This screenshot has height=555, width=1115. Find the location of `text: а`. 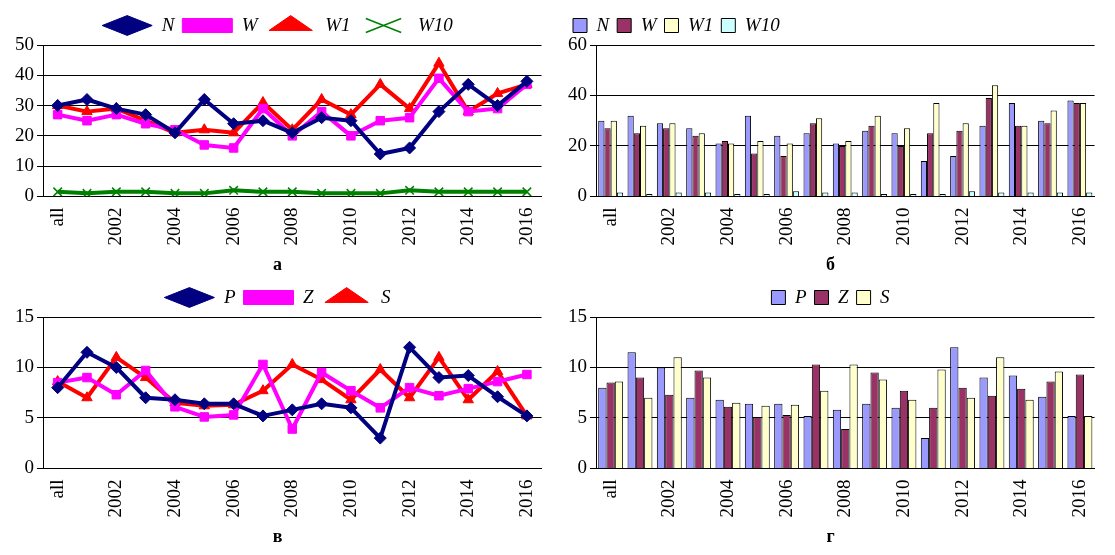

text: а is located at coordinates (277, 263).